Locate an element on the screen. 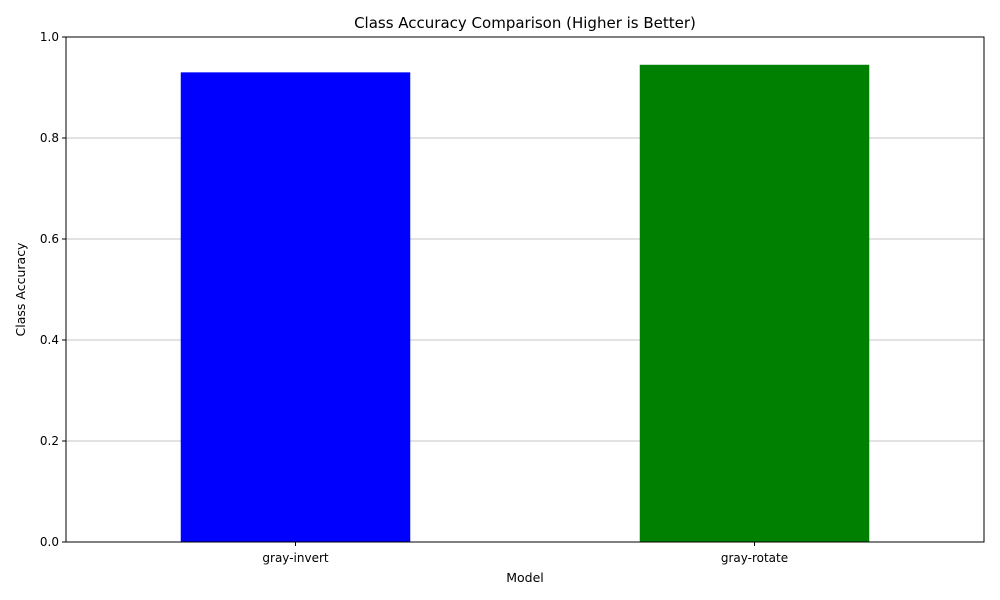 Image resolution: width=1000 pixels, height=600 pixels. y-axis-label: Class Accuracy is located at coordinates (20, 289).